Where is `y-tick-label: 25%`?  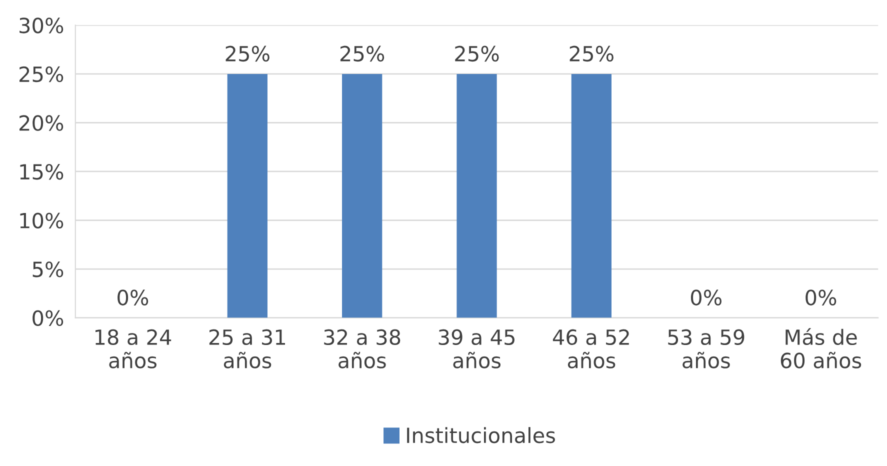
y-tick-label: 25% is located at coordinates (42, 74).